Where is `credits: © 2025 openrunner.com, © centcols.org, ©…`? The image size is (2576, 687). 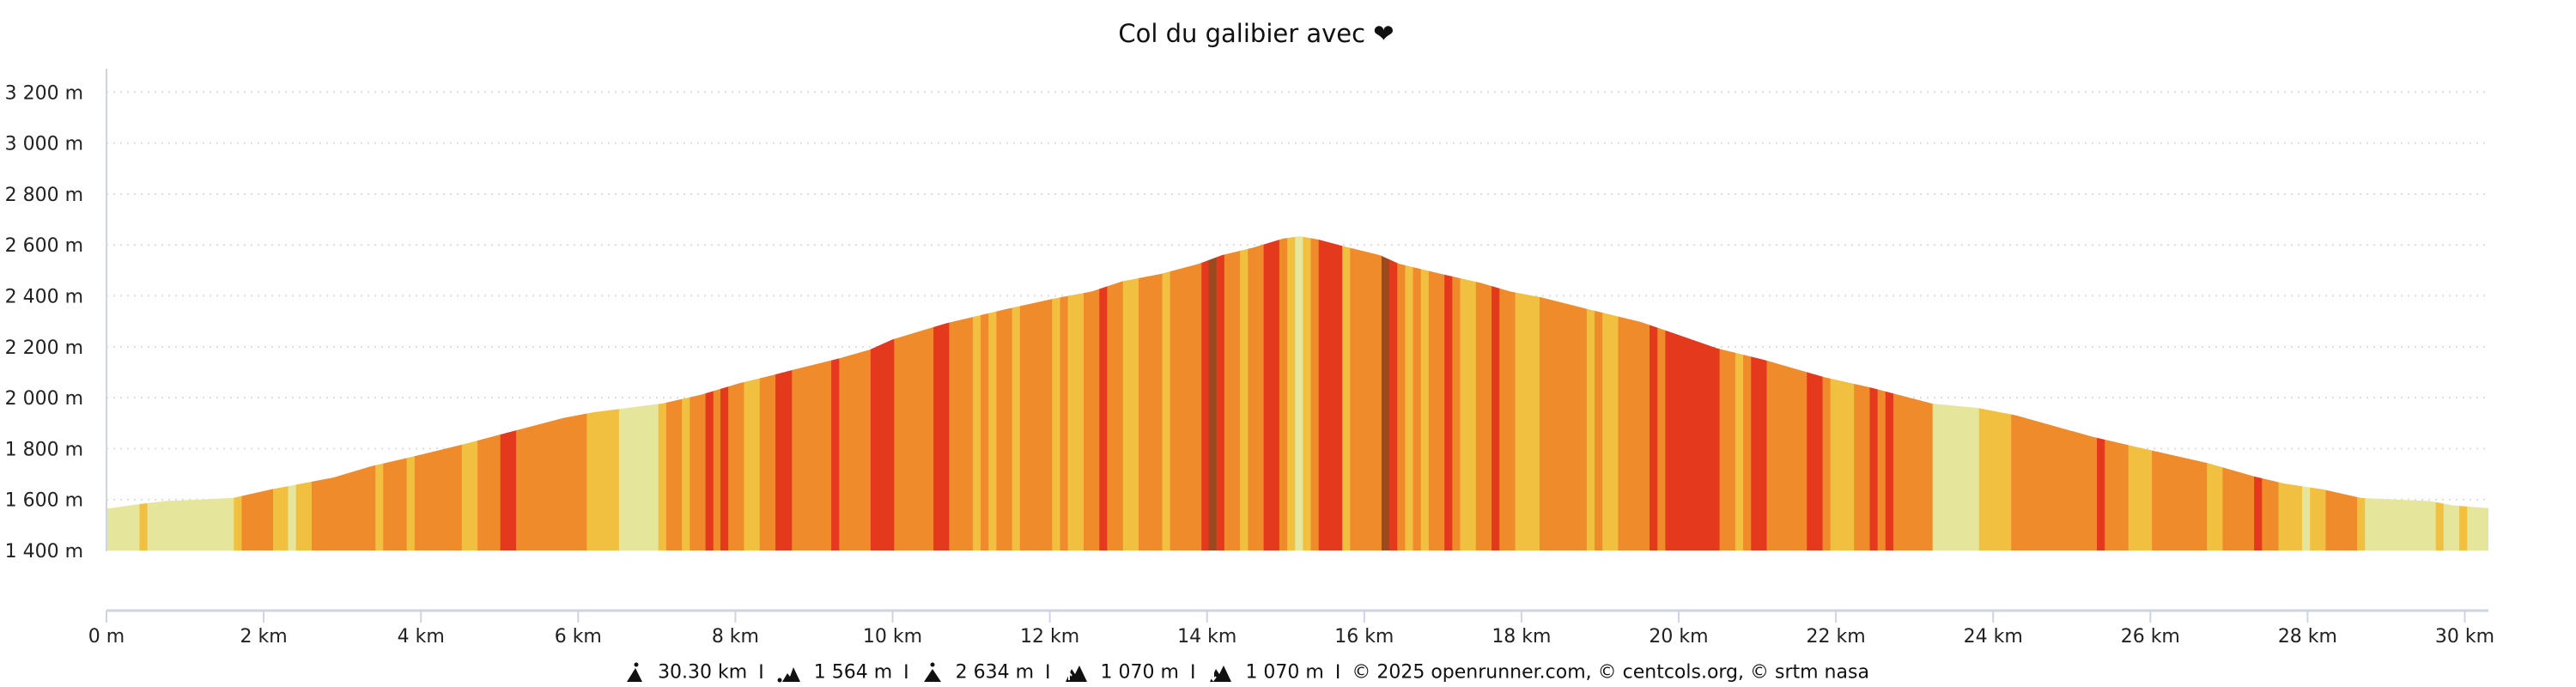
credits: © 2025 openrunner.com, © centcols.org, ©… is located at coordinates (1610, 672).